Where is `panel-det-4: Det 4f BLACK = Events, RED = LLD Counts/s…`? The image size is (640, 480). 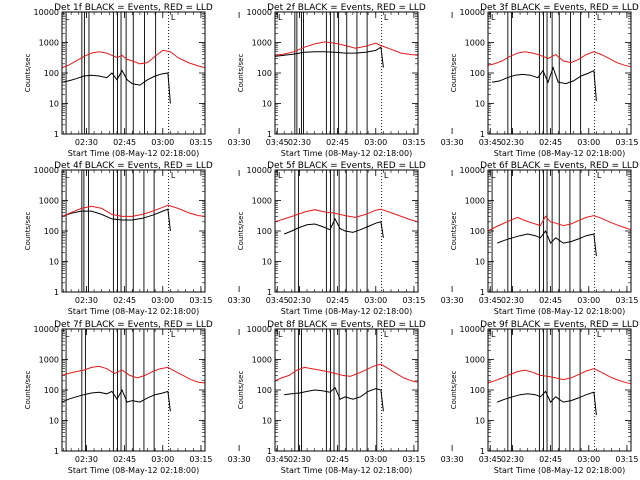
panel-det-4: Det 4f BLACK = Events, RED = LLD Counts/s… is located at coordinates (156, 238).